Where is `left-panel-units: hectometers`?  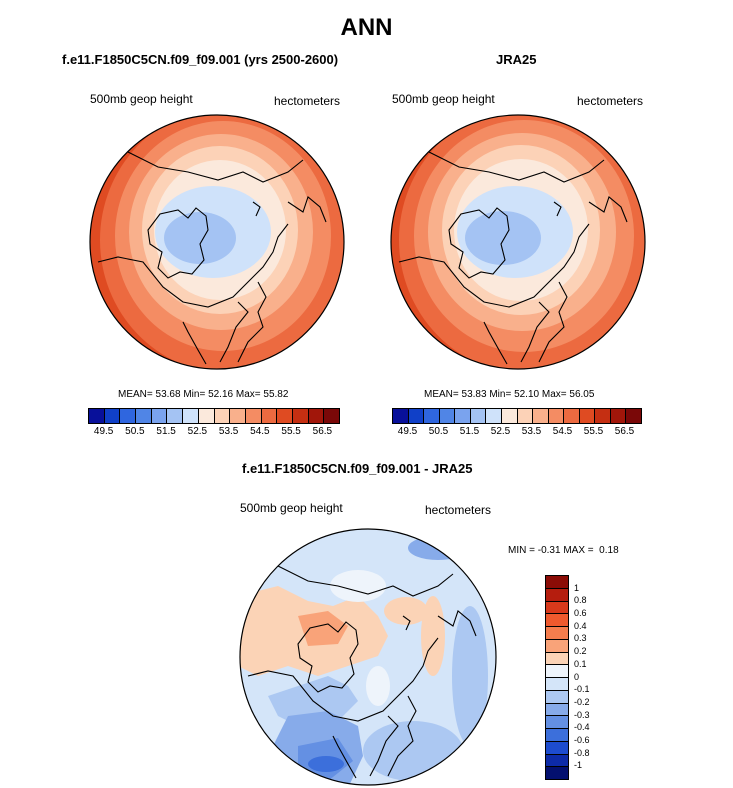
left-panel-units: hectometers is located at coordinates (307, 101).